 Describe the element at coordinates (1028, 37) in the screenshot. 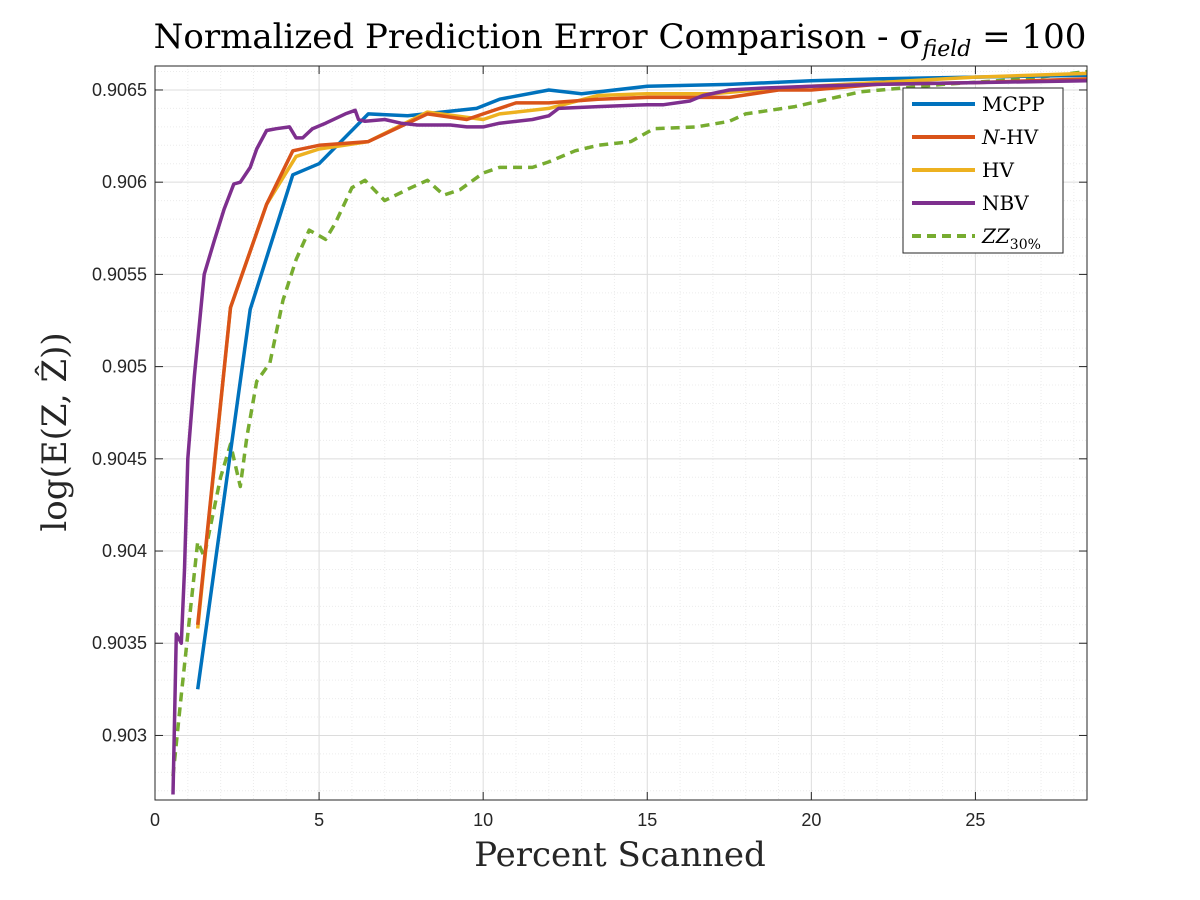

I see `chart-title-suffix: = 100` at that location.